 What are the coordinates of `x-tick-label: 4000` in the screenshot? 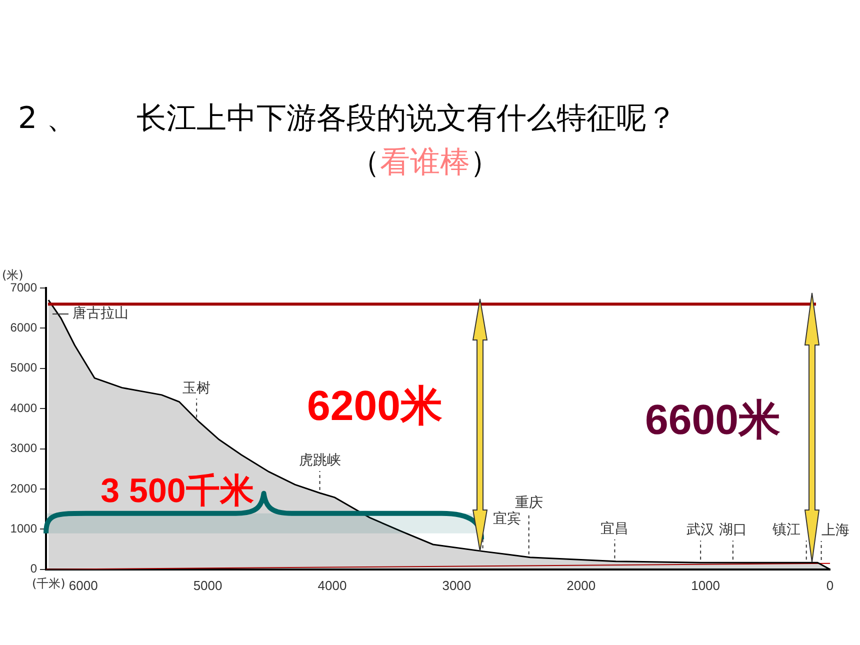 It's located at (332, 585).